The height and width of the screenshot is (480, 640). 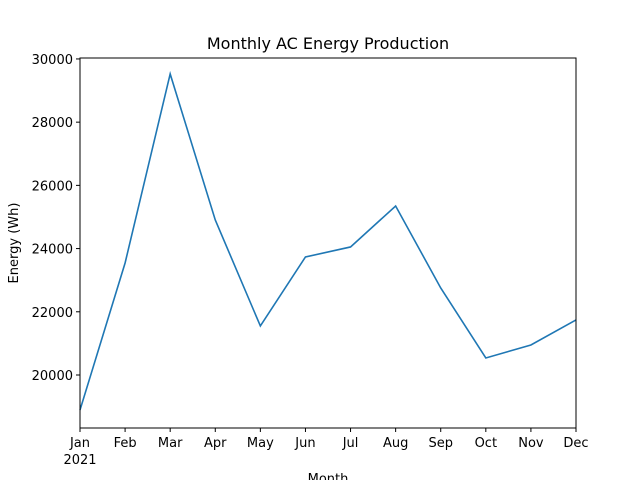 What do you see at coordinates (304, 443) in the screenshot?
I see `x-tick-label: Jun` at bounding box center [304, 443].